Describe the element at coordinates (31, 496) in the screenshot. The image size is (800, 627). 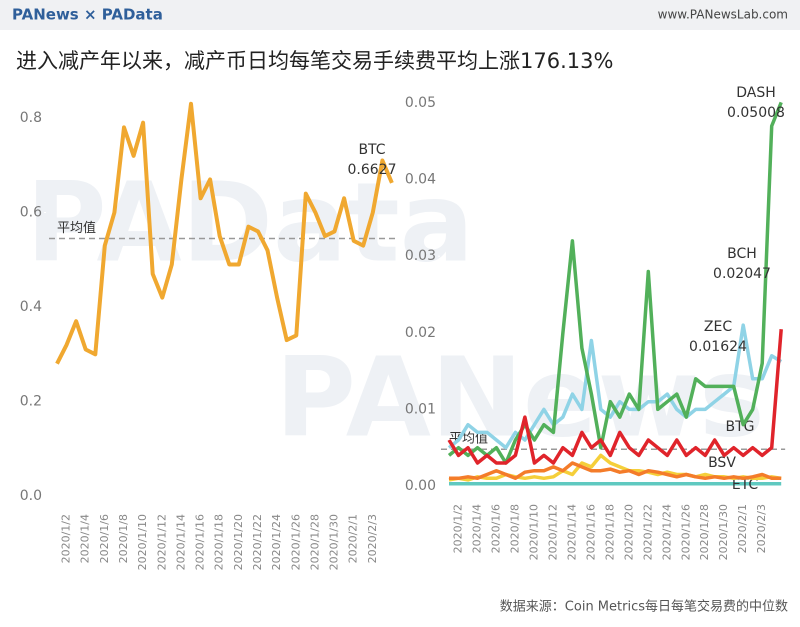
I see `y-tick-label: 0.0` at that location.